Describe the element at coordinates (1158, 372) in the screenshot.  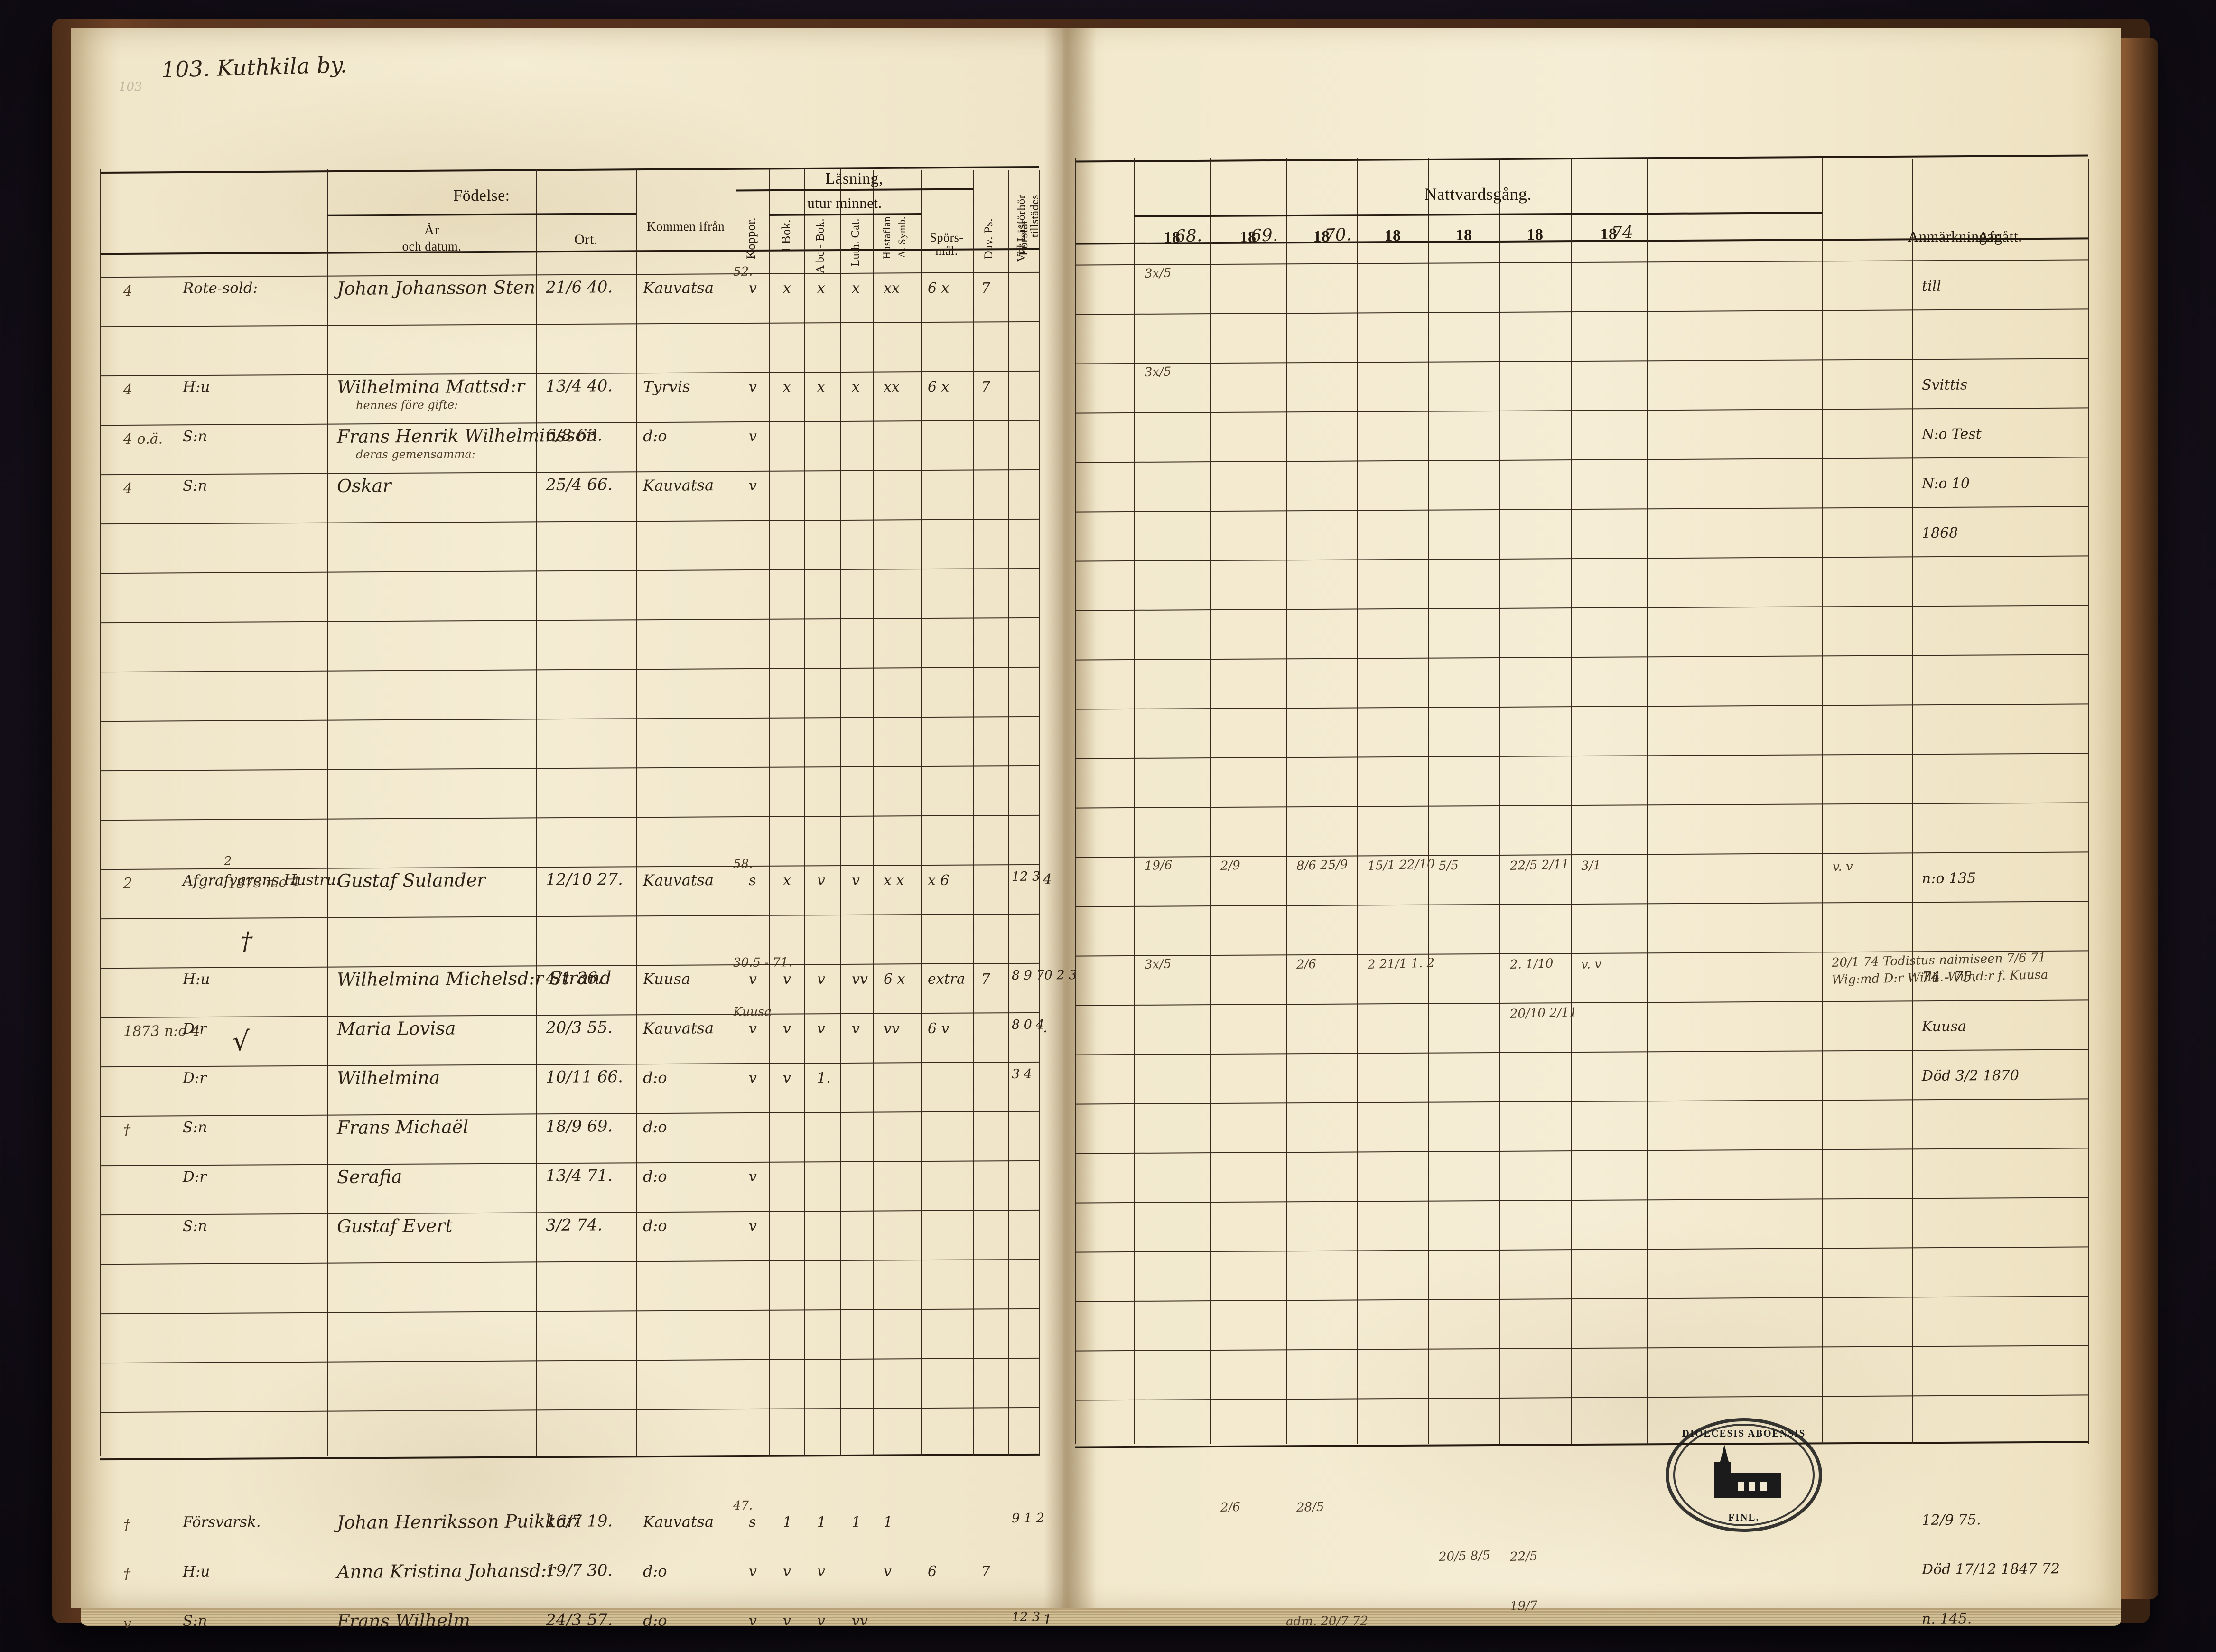
I see `cell-communion-date: 3x/5` at that location.